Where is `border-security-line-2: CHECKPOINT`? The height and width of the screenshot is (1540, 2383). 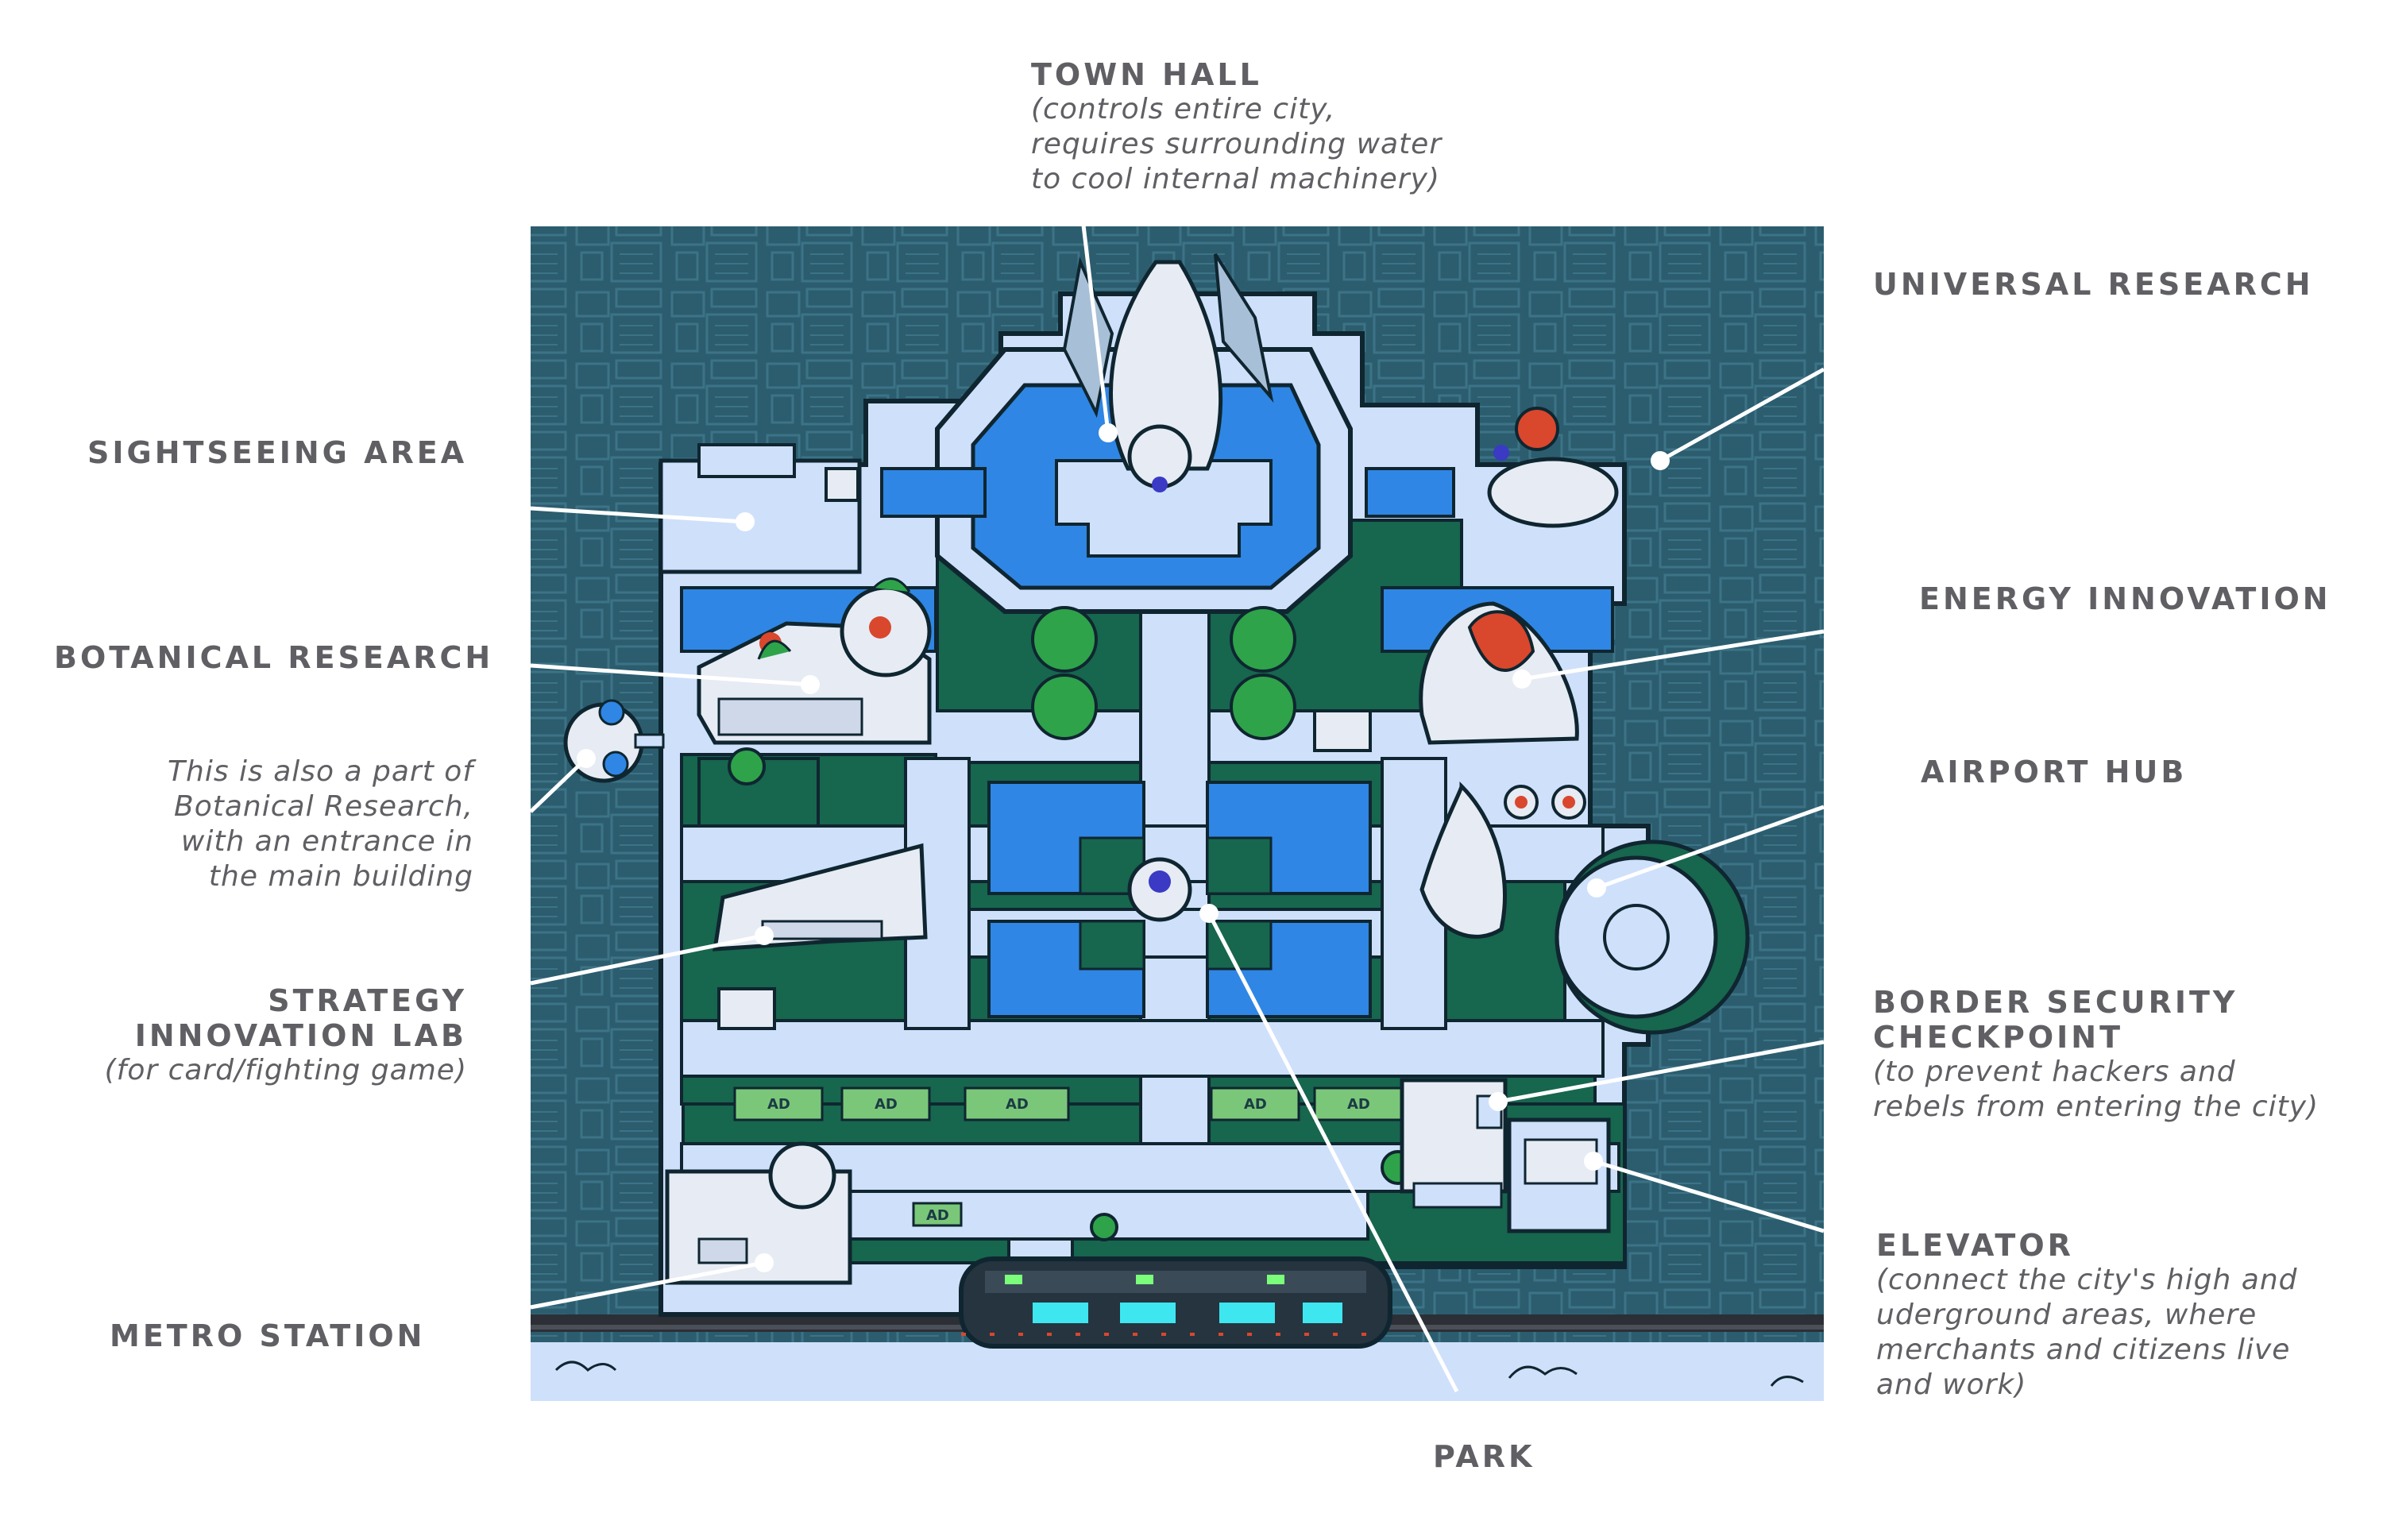
border-security-line-2: CHECKPOINT is located at coordinates (1998, 1037).